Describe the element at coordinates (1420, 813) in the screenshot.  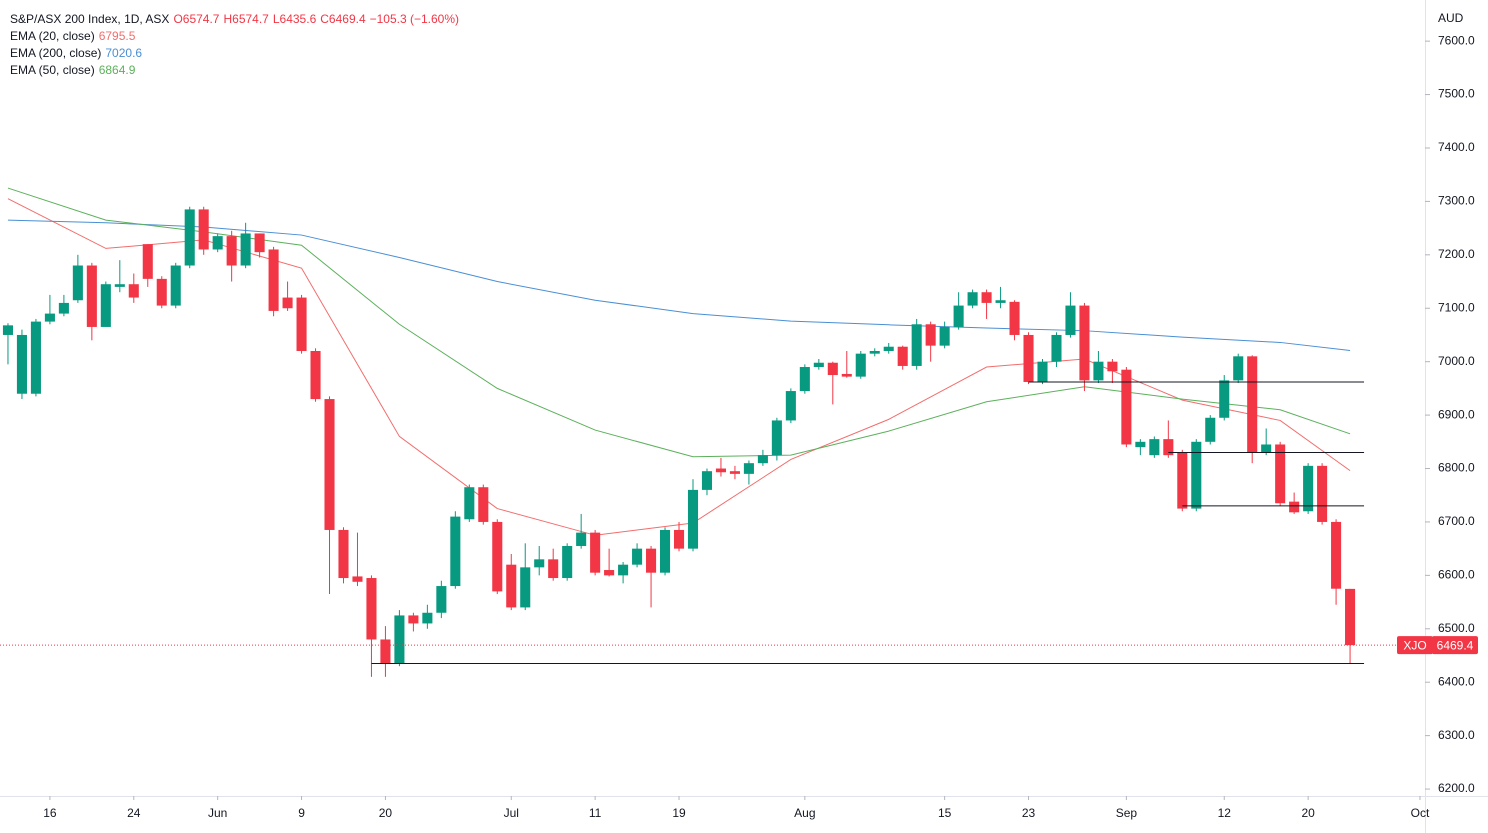
I see `x-tick-label: Oct` at that location.